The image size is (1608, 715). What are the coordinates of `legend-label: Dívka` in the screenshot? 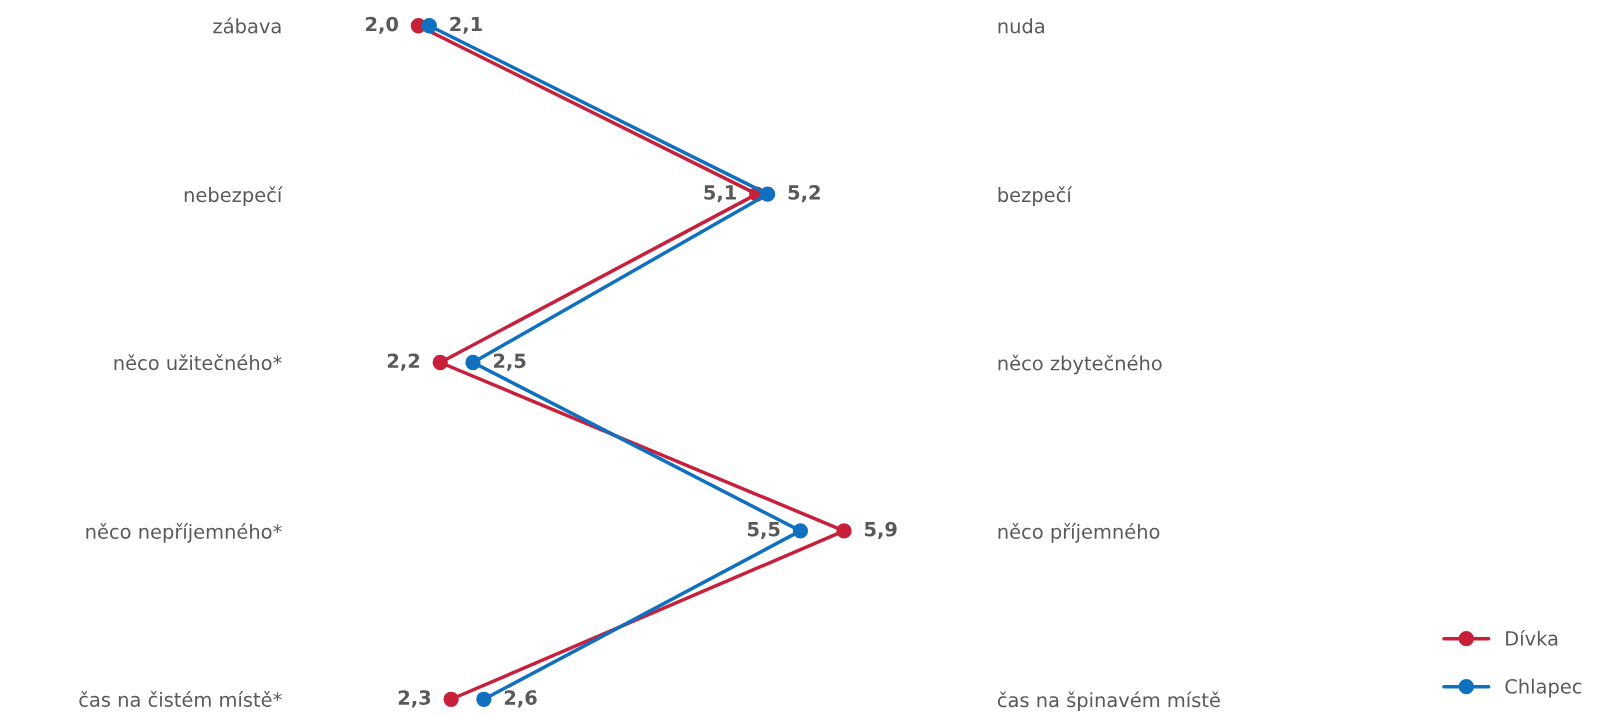 It's located at (1532, 637).